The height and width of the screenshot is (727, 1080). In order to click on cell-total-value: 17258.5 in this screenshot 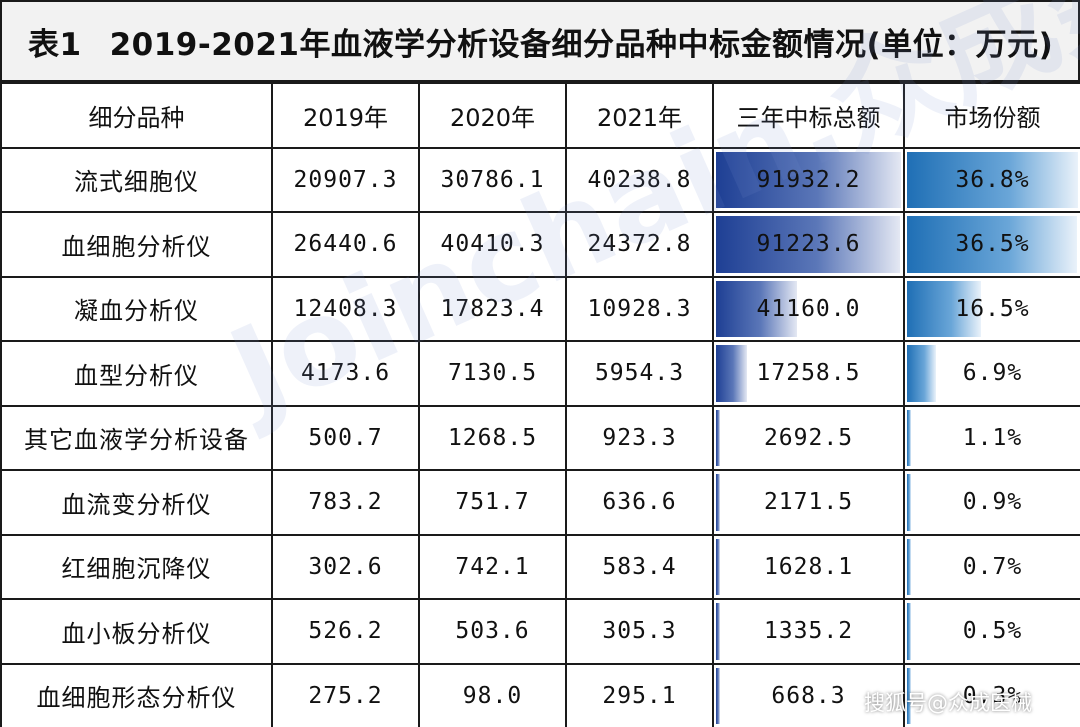, I will do `click(808, 373)`.